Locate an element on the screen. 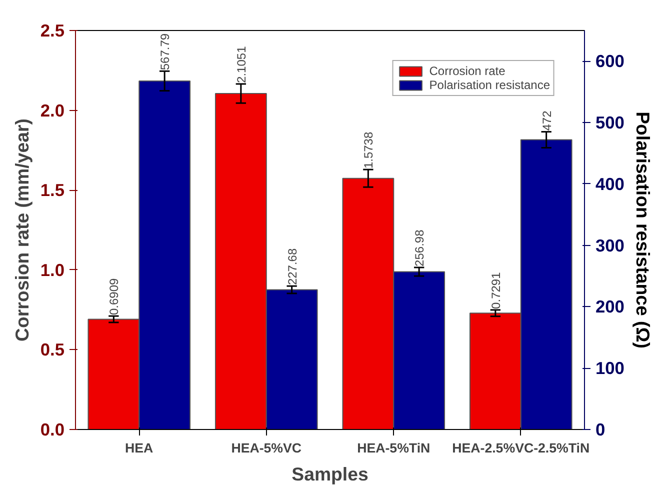 Image resolution: width=664 pixels, height=487 pixels. y2-tick-label: 300 is located at coordinates (610, 245).